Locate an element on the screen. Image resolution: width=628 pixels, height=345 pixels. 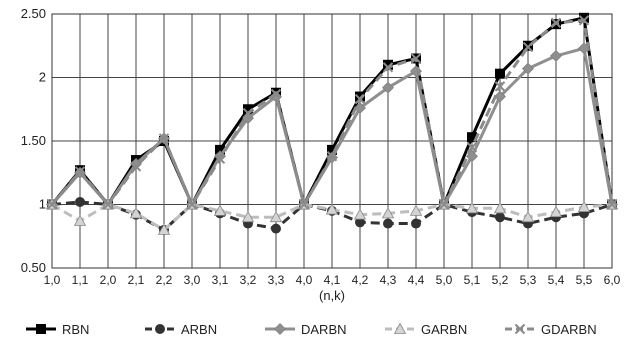
x-tick-label: 2,1 is located at coordinates (136, 280).